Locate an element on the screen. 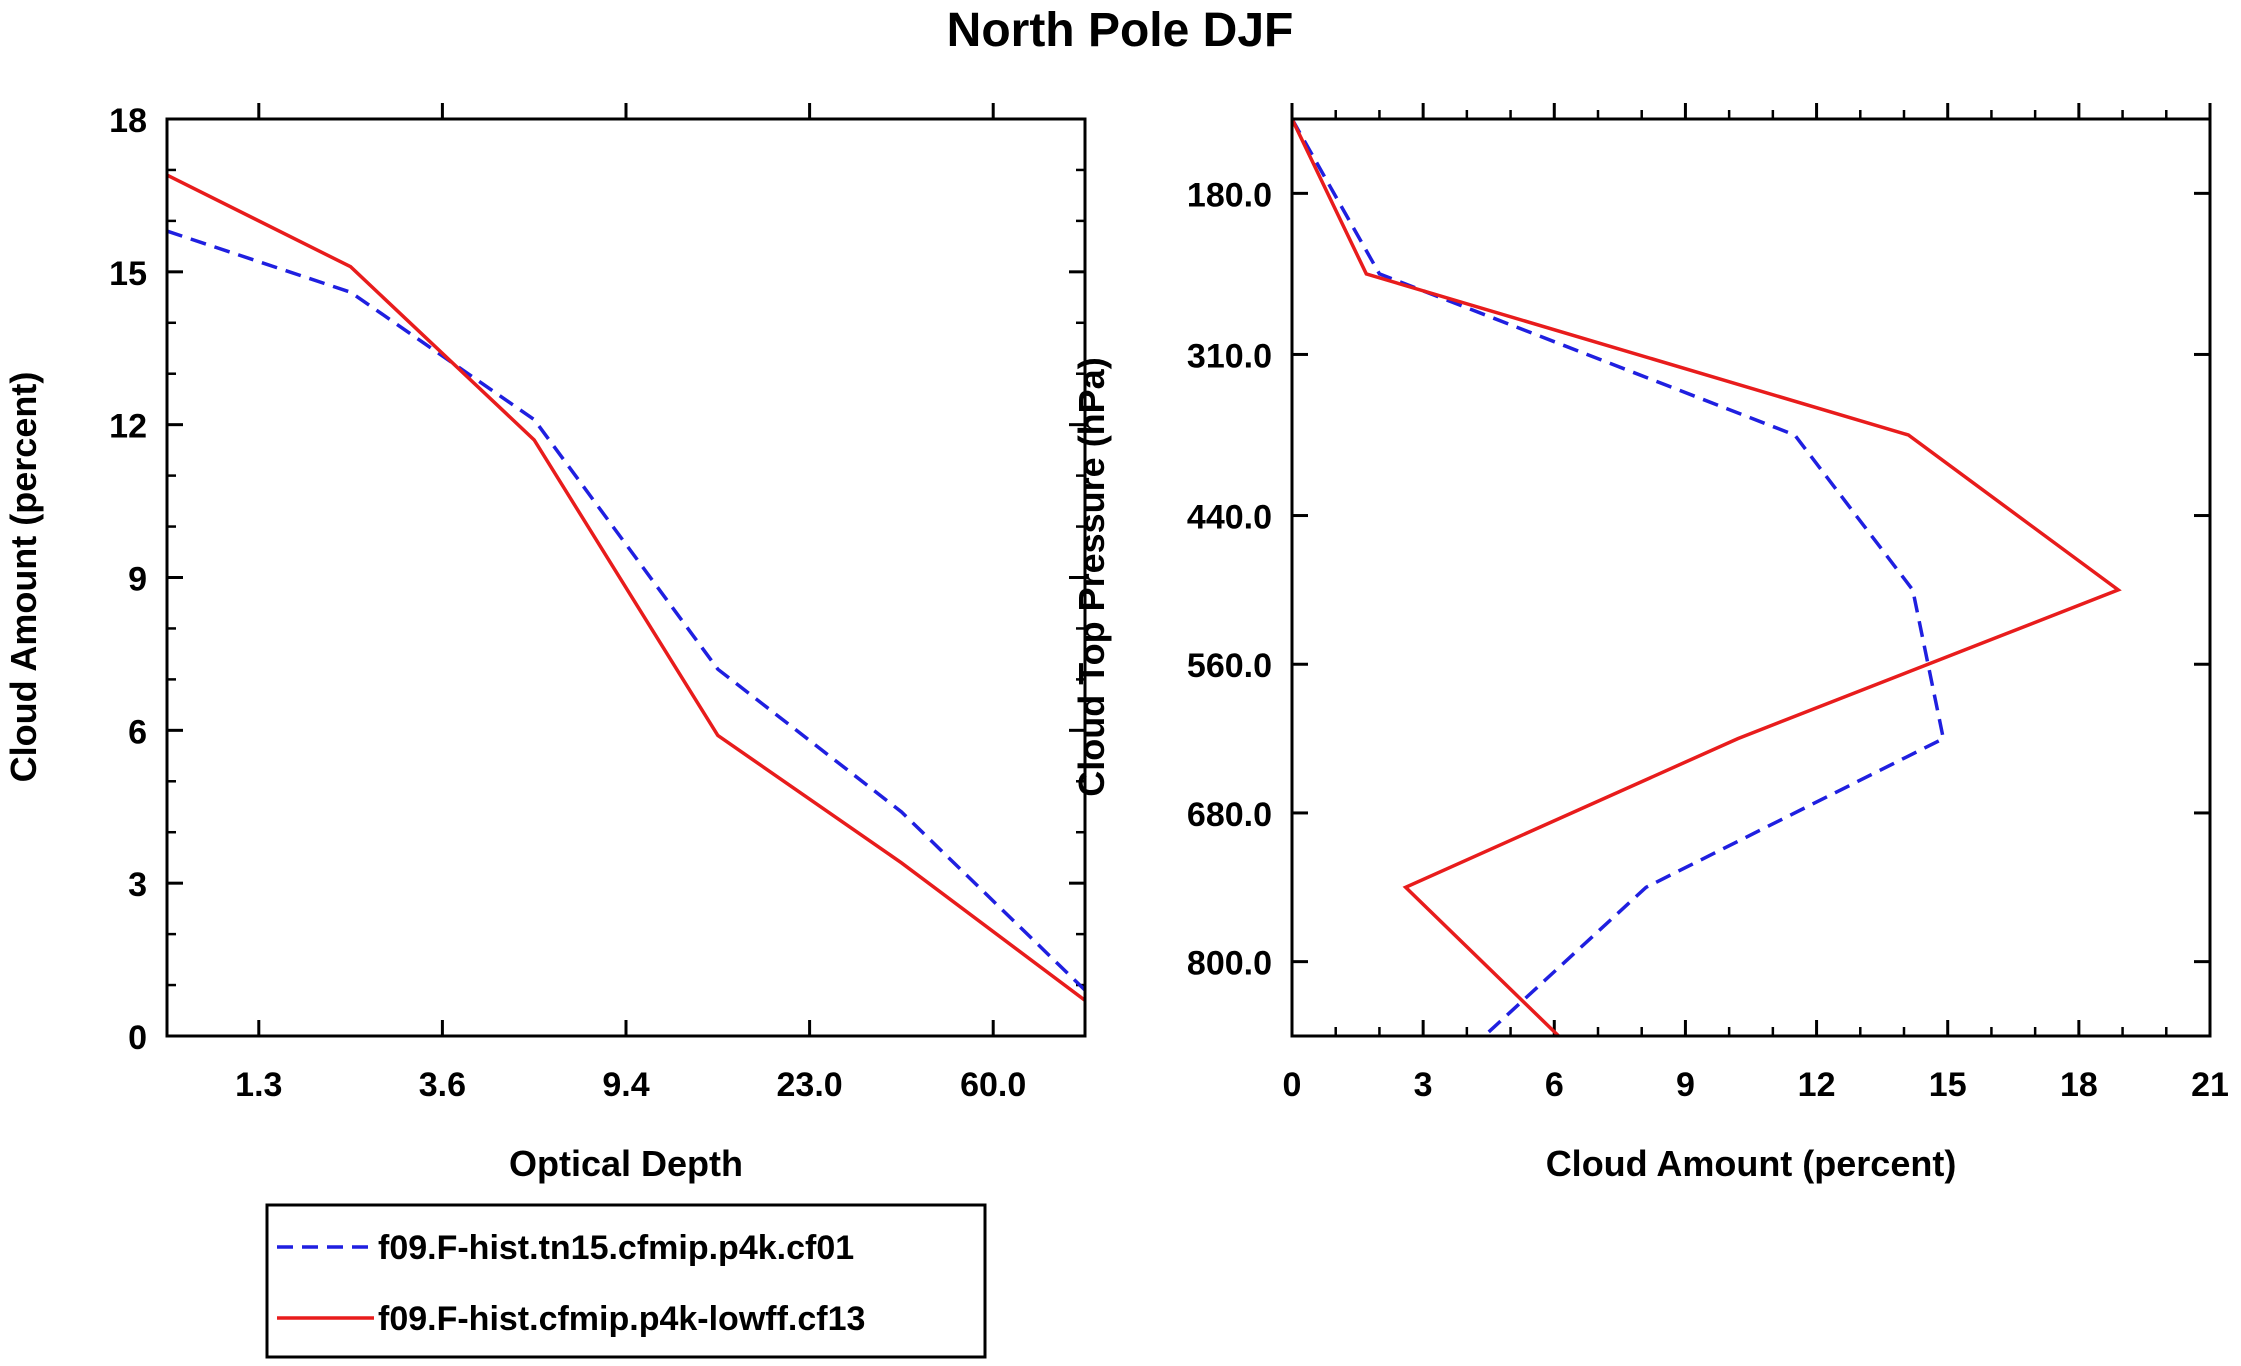 This screenshot has width=2241, height=1366. left-y-tick-label: 15 is located at coordinates (128, 274).